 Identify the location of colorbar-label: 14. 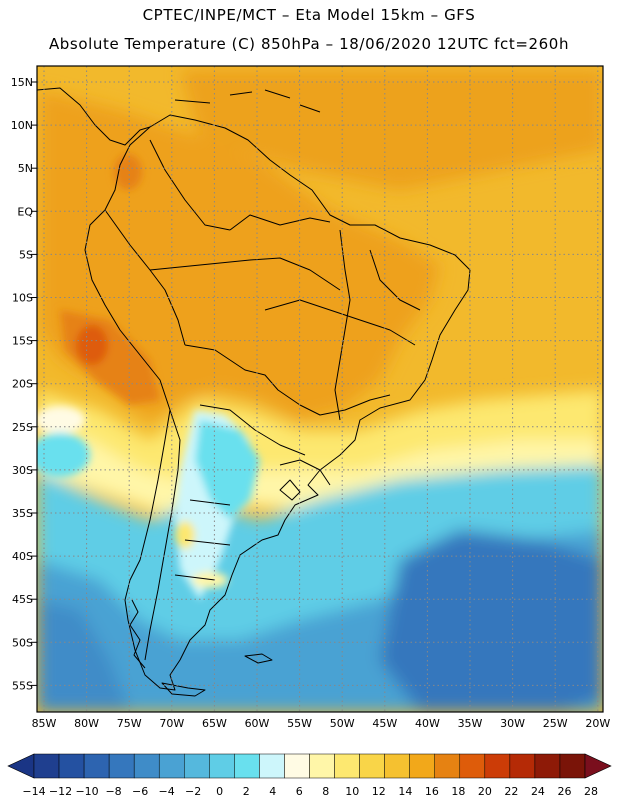
(405, 791).